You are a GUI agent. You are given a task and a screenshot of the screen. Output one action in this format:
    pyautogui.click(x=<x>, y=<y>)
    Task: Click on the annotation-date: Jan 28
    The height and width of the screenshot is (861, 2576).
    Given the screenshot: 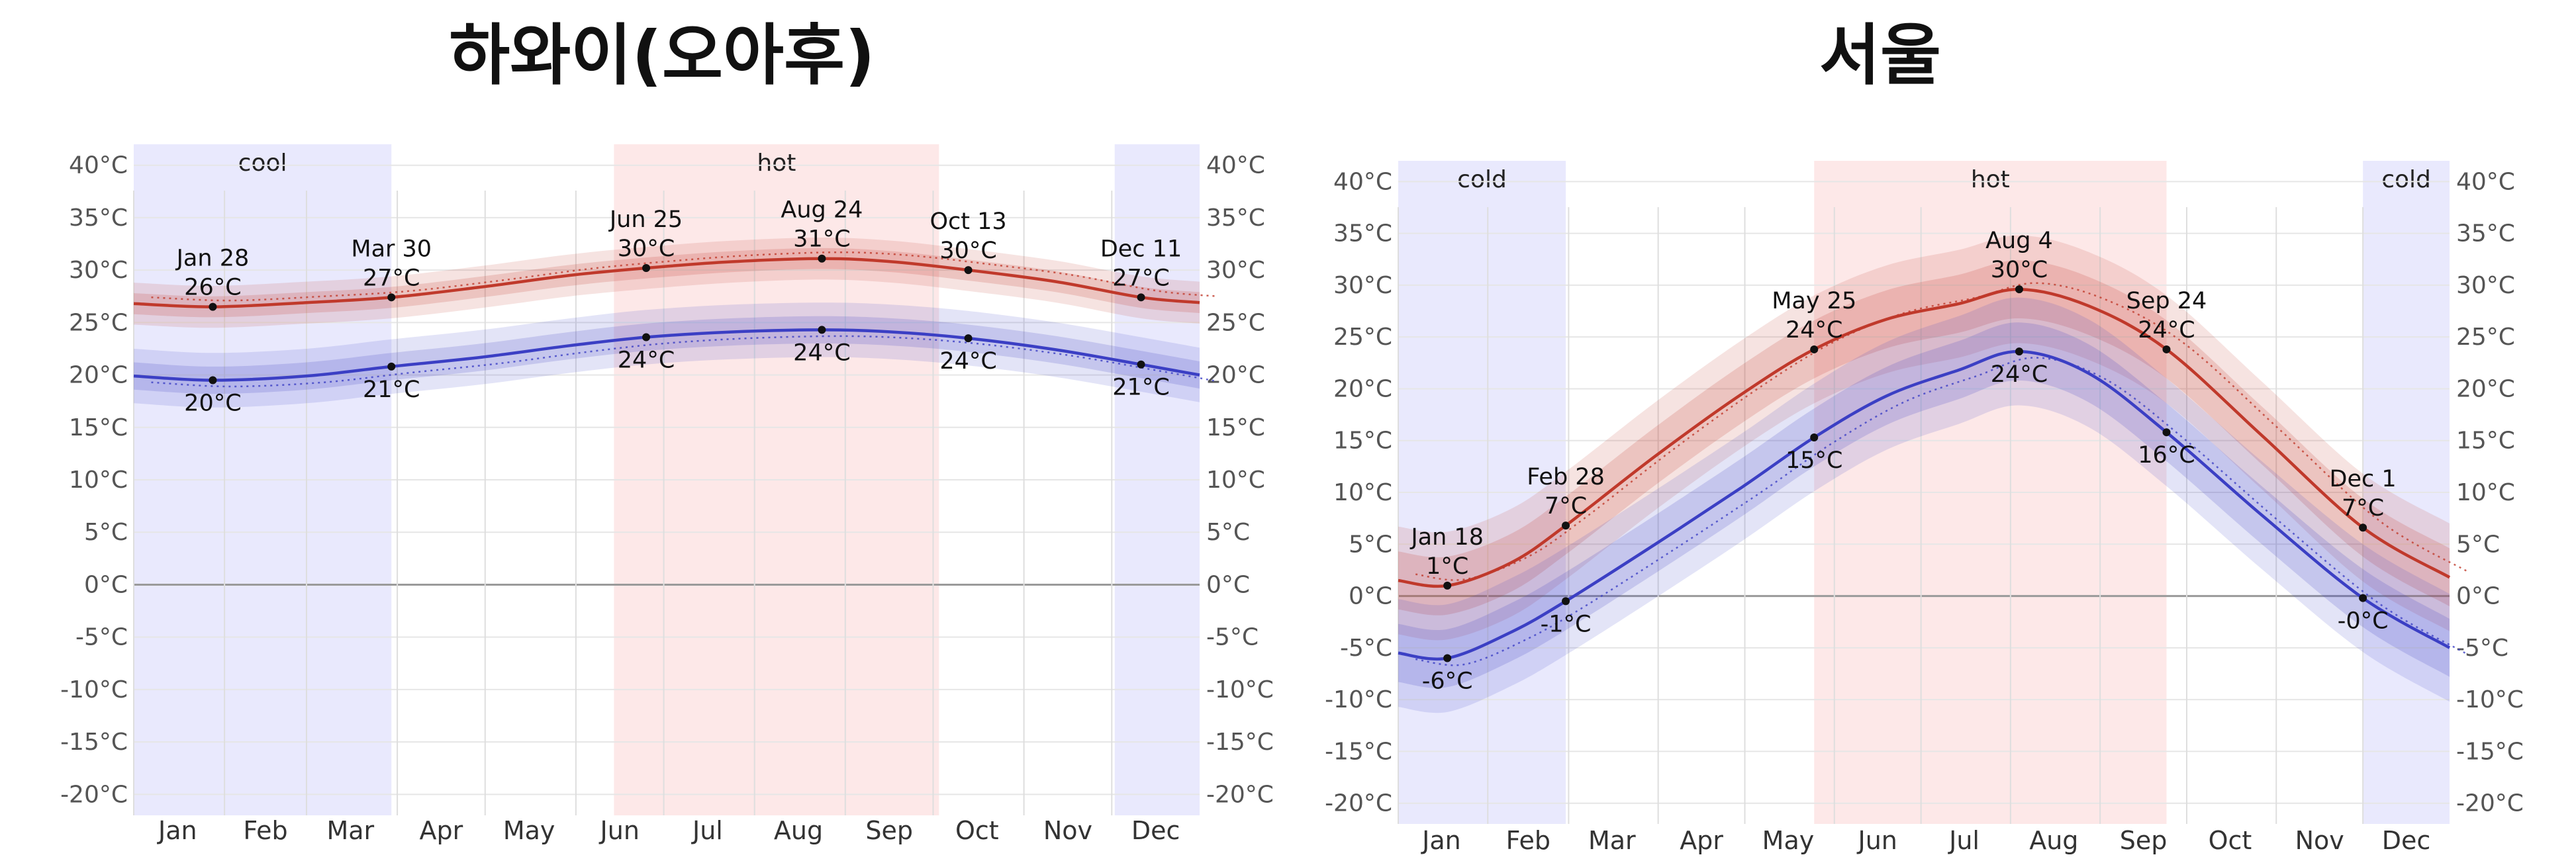 What is the action you would take?
    pyautogui.click(x=212, y=259)
    